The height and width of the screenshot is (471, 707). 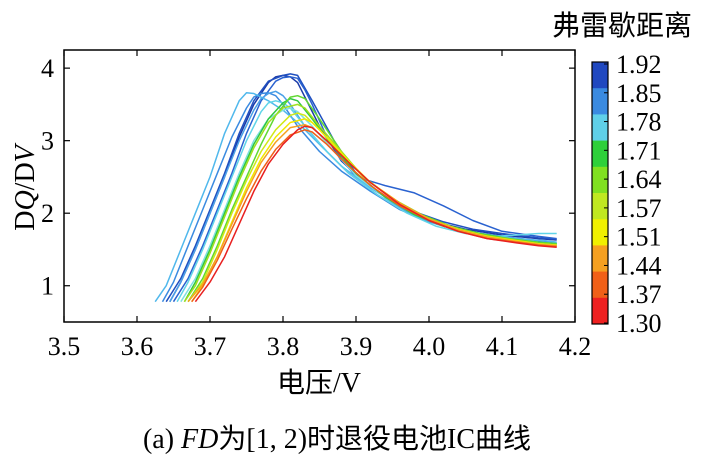 What do you see at coordinates (639, 122) in the screenshot?
I see `colorbar-tick-label: 1.78` at bounding box center [639, 122].